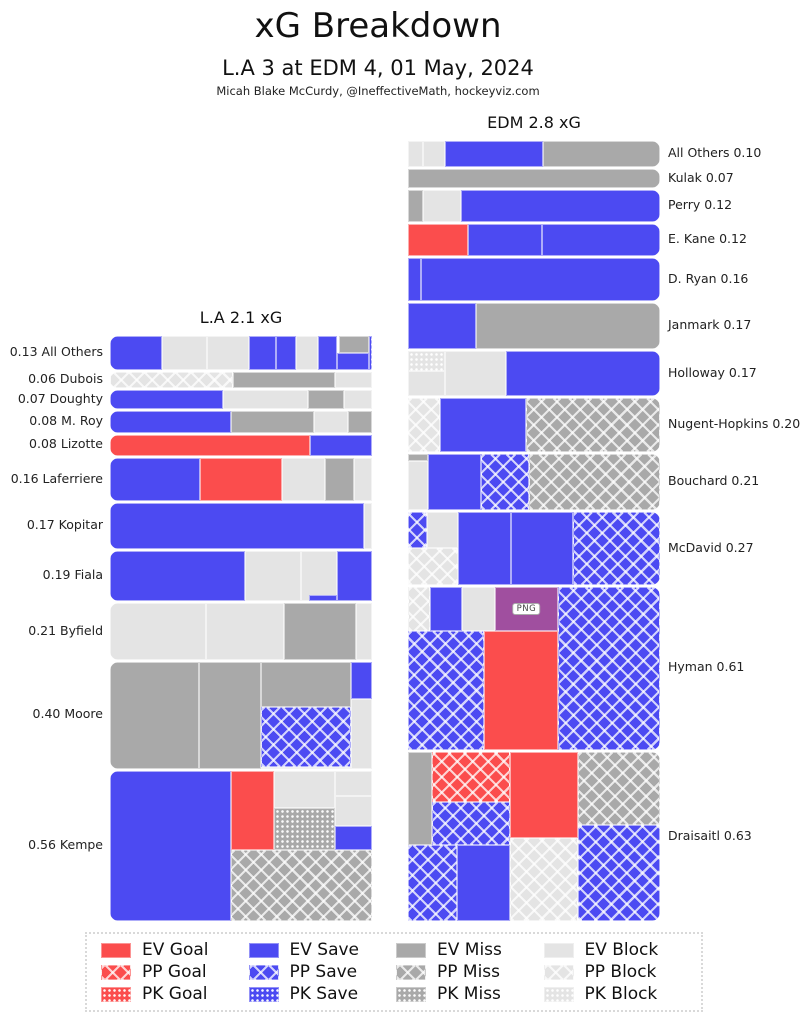 The image size is (810, 1024). Describe the element at coordinates (701, 177) in the screenshot. I see `player-label-edm-kulak: Kulak 0.07` at that location.